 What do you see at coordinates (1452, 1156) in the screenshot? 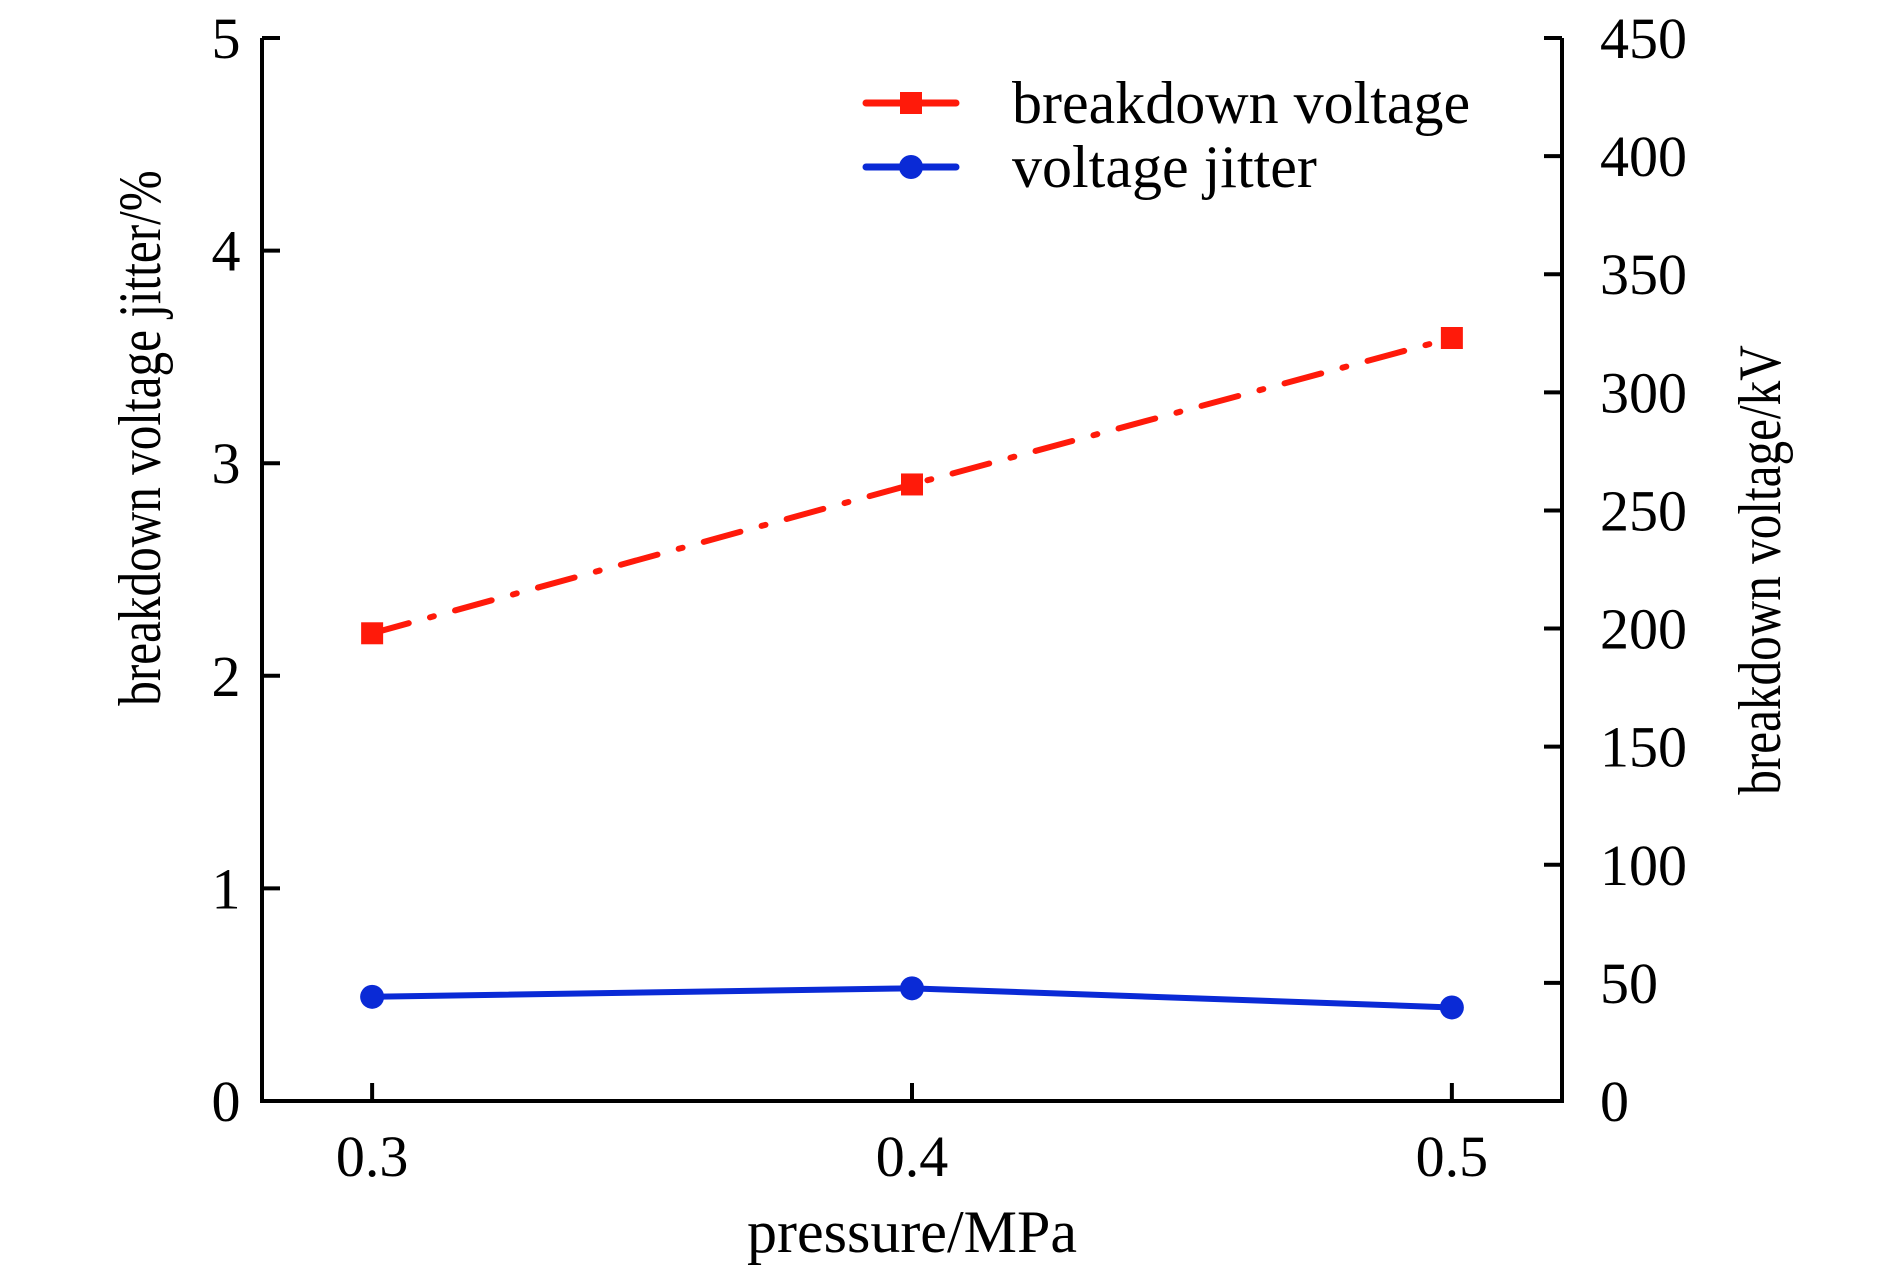
I see `x-tick-label: 0.5` at bounding box center [1452, 1156].